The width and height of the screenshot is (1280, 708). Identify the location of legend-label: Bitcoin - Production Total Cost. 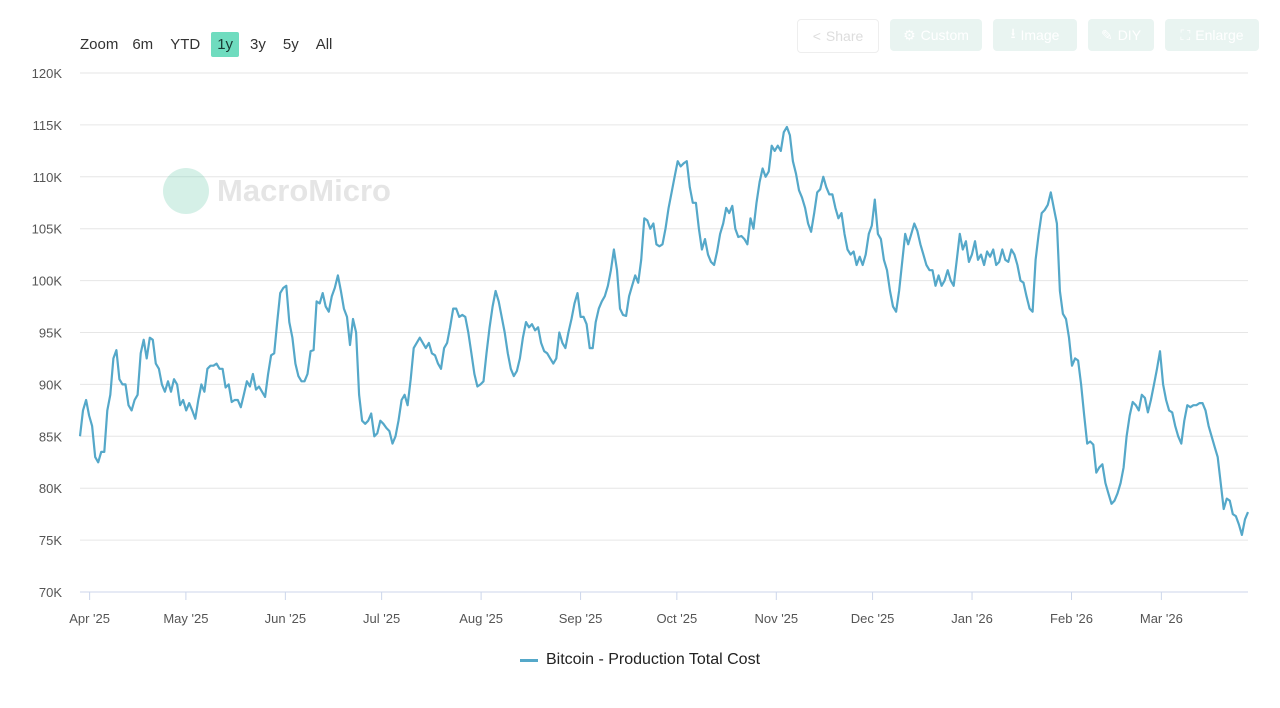
(653, 659).